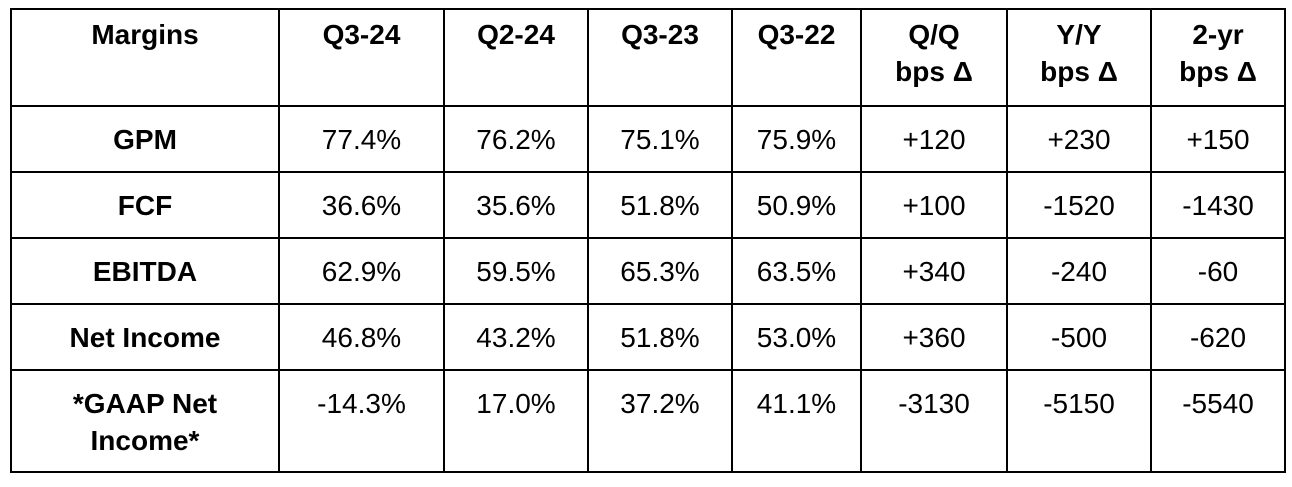 The image size is (1292, 487). What do you see at coordinates (796, 337) in the screenshot?
I see `data-cell: 53.0%` at bounding box center [796, 337].